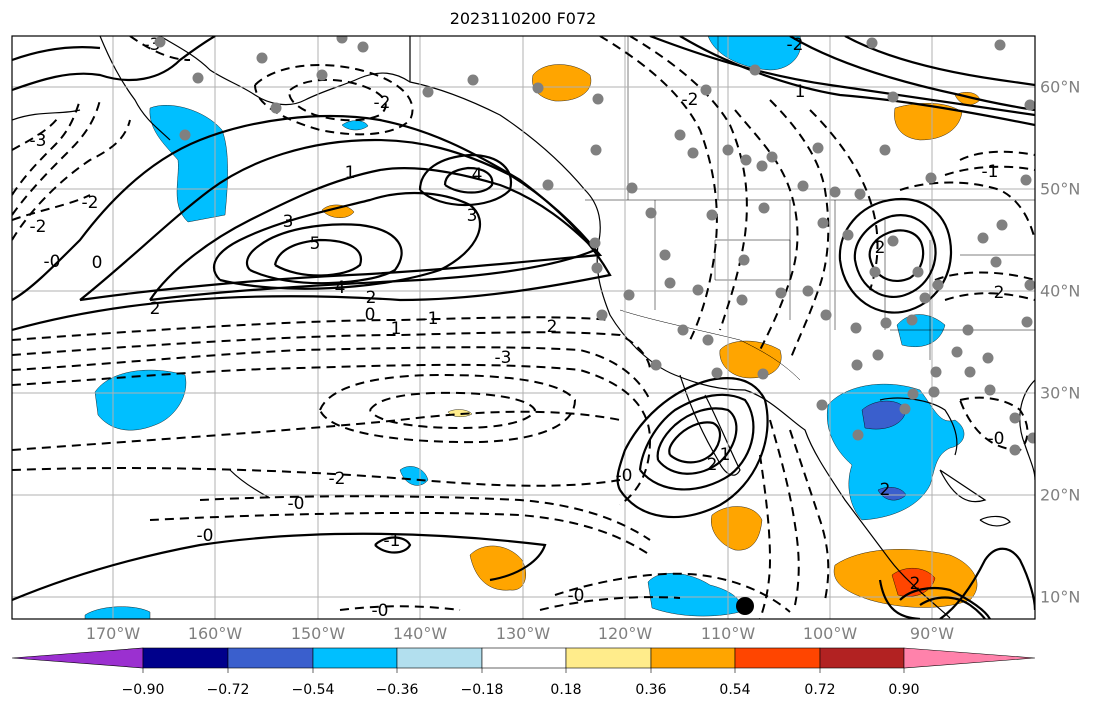 This screenshot has width=1102, height=710. Describe the element at coordinates (745, 606) in the screenshot. I see `highlight-marker` at that location.